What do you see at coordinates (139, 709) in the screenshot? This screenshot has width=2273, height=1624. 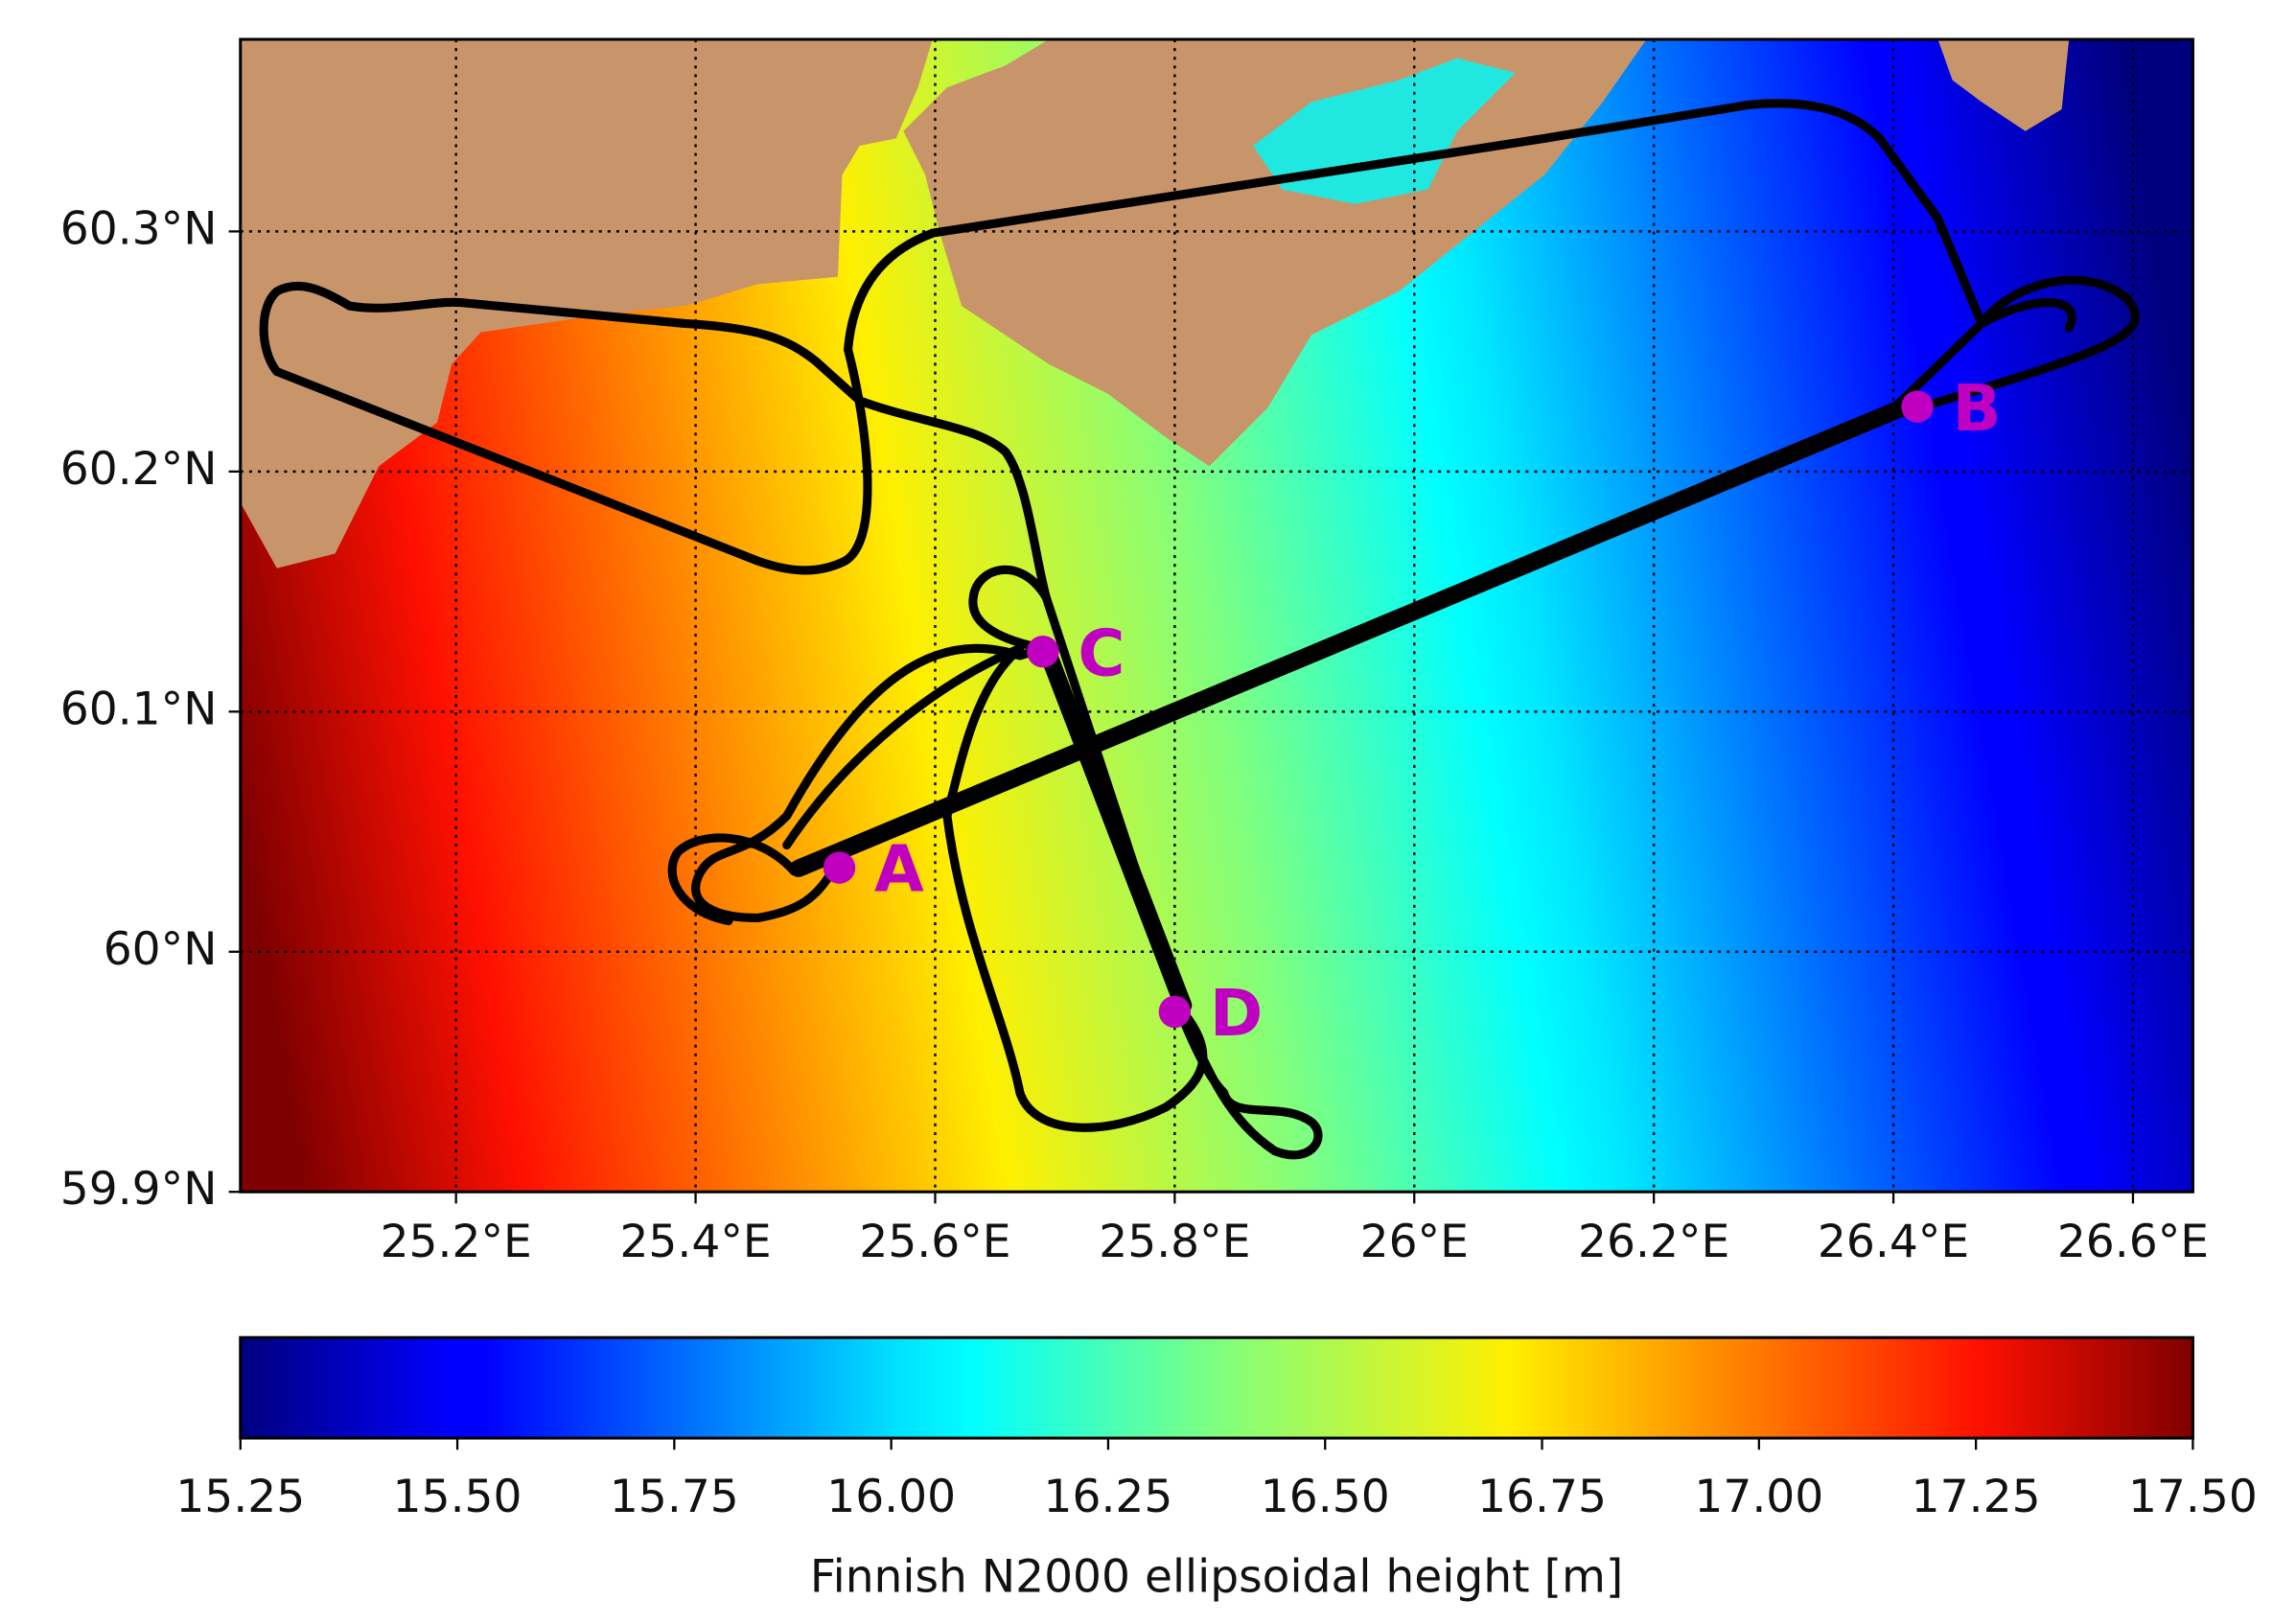 I see `y-tick-label: 60.1°N` at bounding box center [139, 709].